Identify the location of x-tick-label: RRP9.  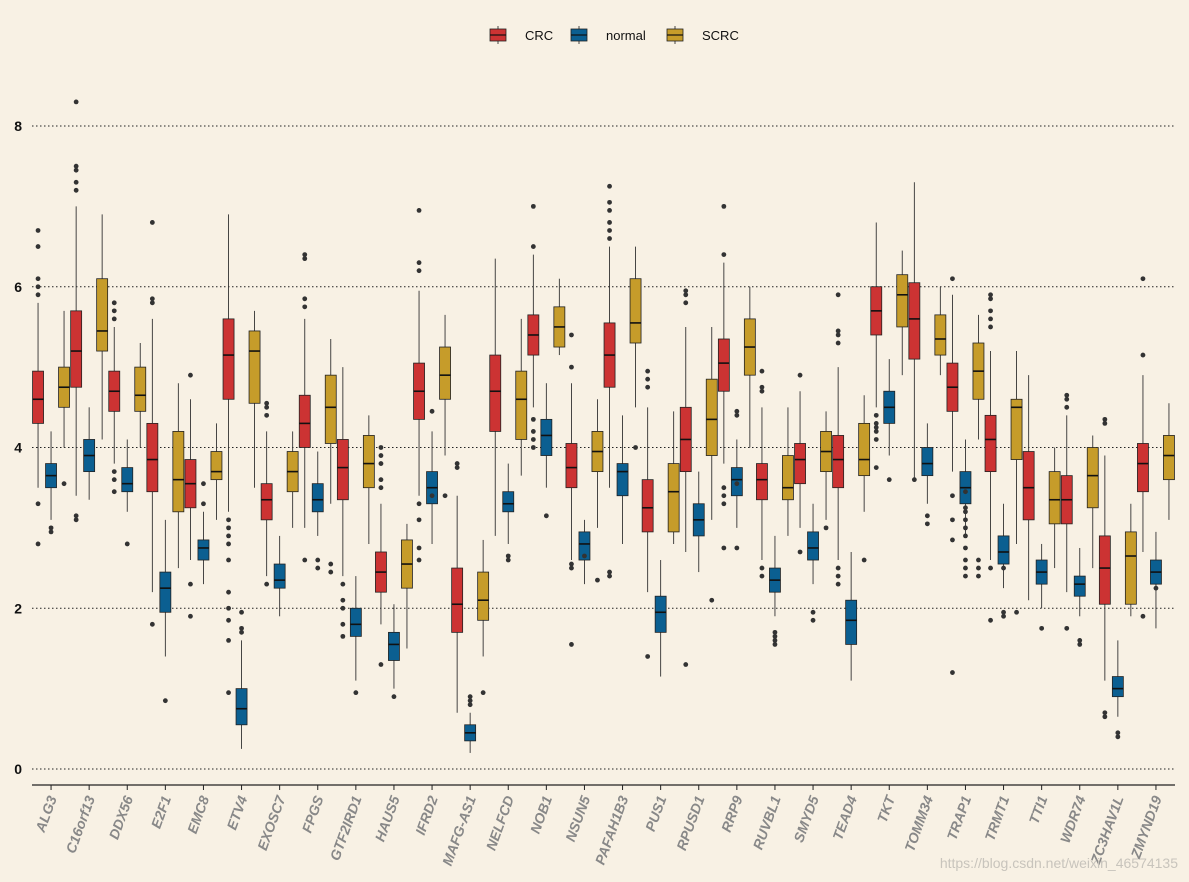
(732, 813).